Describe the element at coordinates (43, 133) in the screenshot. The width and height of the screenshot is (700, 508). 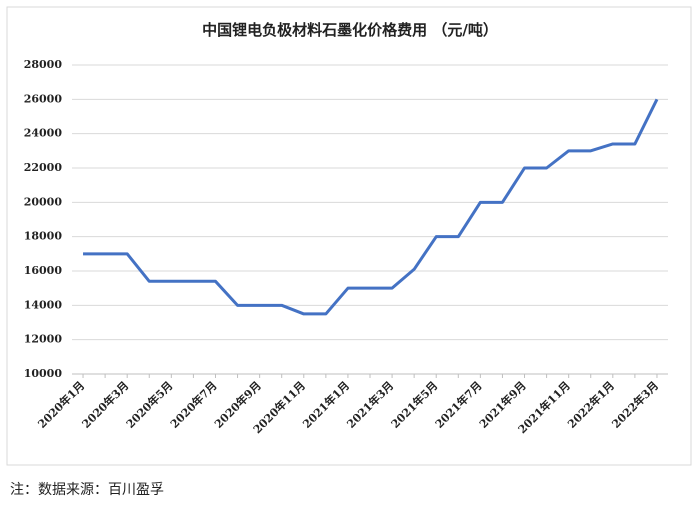
I see `y-tick-label: 24000` at that location.